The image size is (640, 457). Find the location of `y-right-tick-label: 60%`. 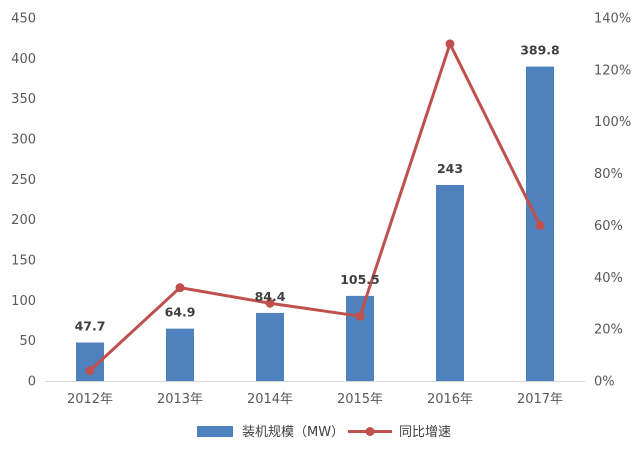

y-right-tick-label: 60% is located at coordinates (608, 226).